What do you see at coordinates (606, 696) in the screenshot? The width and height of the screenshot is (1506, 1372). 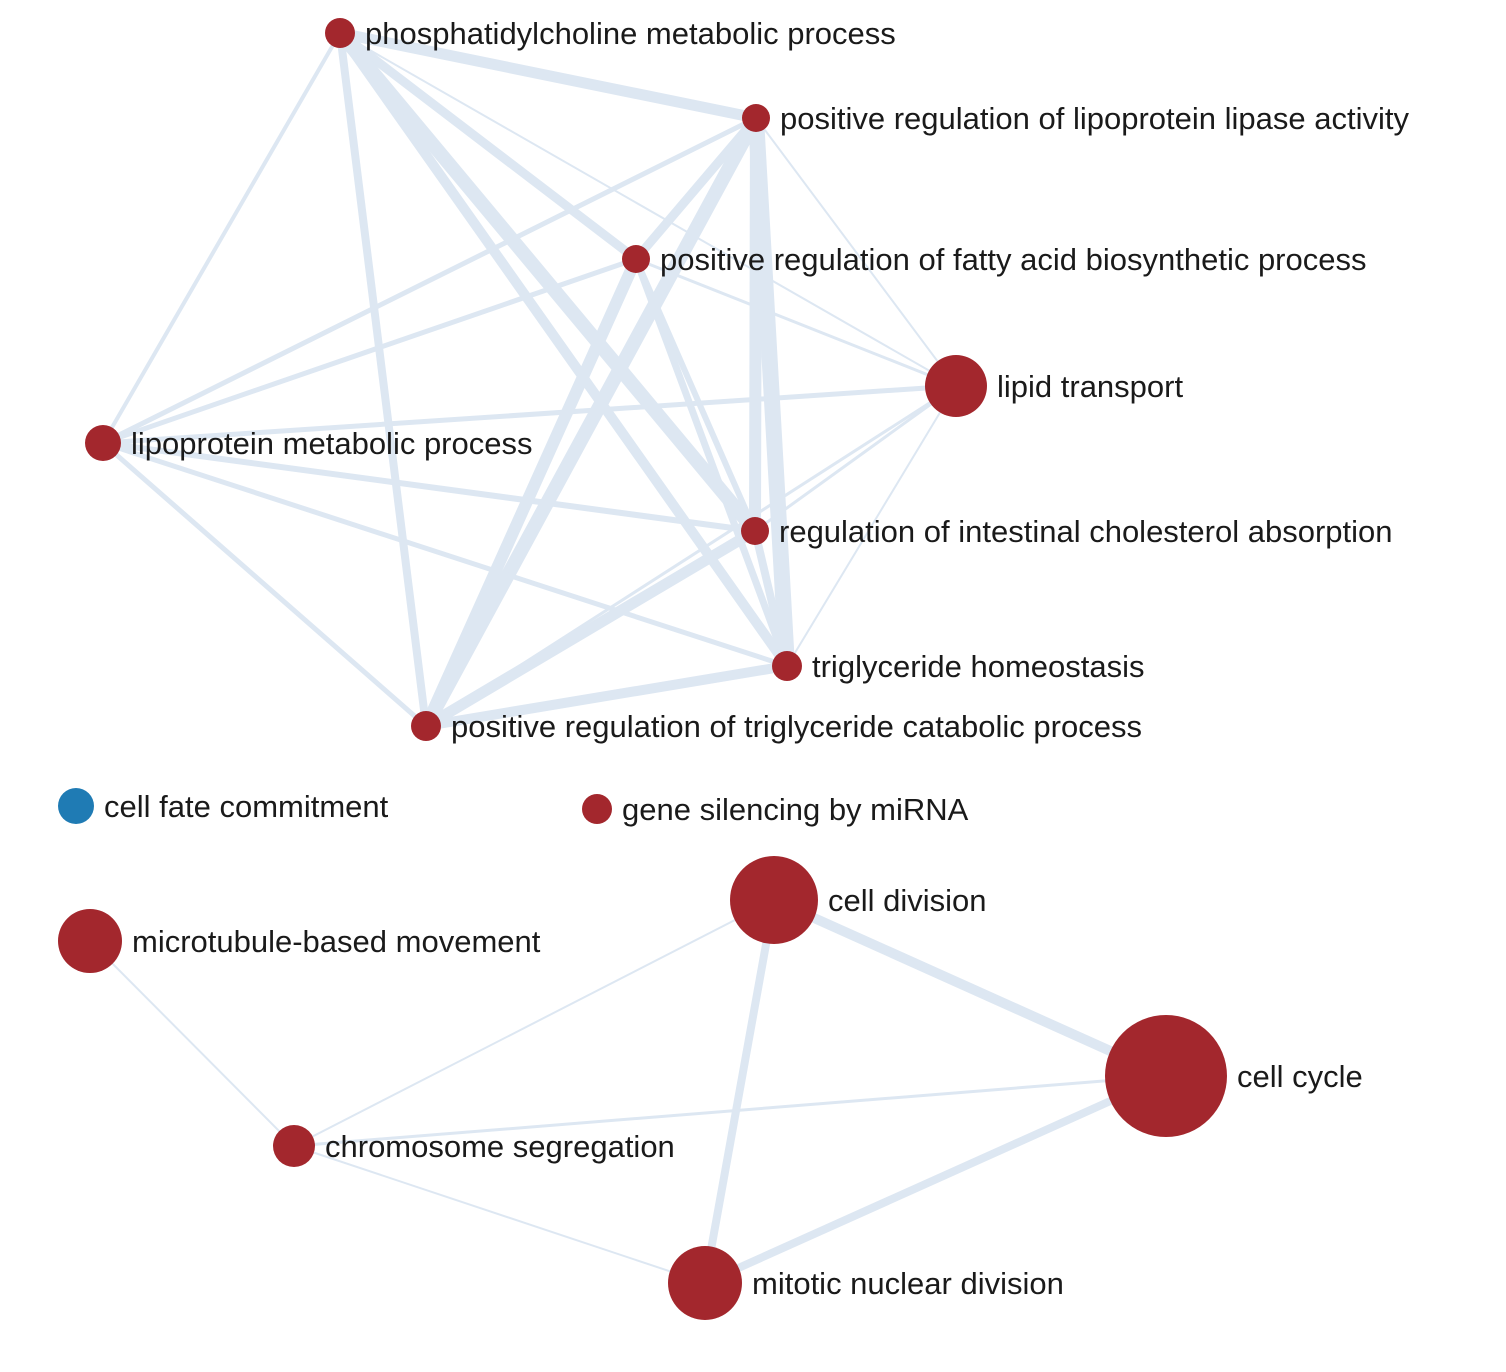 I see `edge-triglyceride-homeostasis-triglyceride-catabolic` at bounding box center [606, 696].